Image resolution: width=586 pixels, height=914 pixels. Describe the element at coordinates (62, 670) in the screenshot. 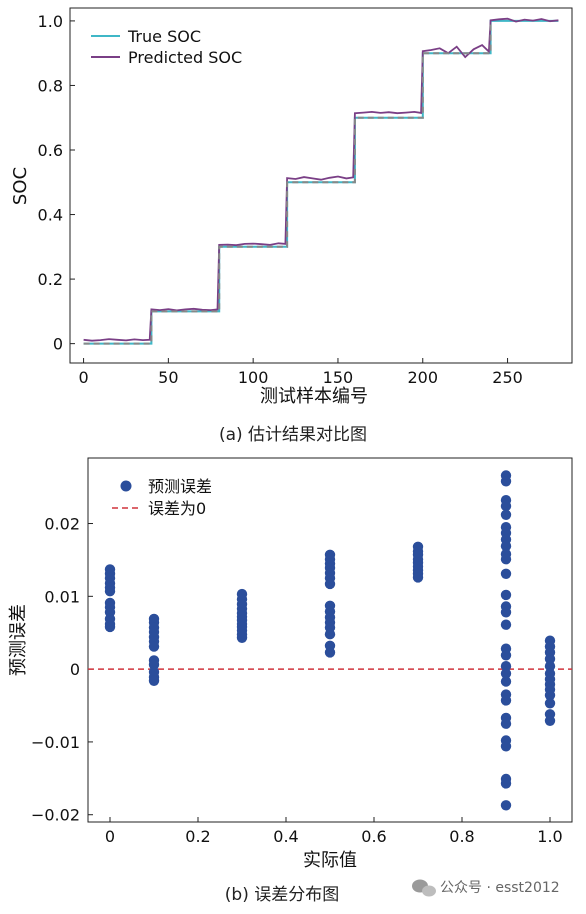

I see `y-axis-ticks-b: −0.02 −0.01 0 0.01 0.02` at that location.